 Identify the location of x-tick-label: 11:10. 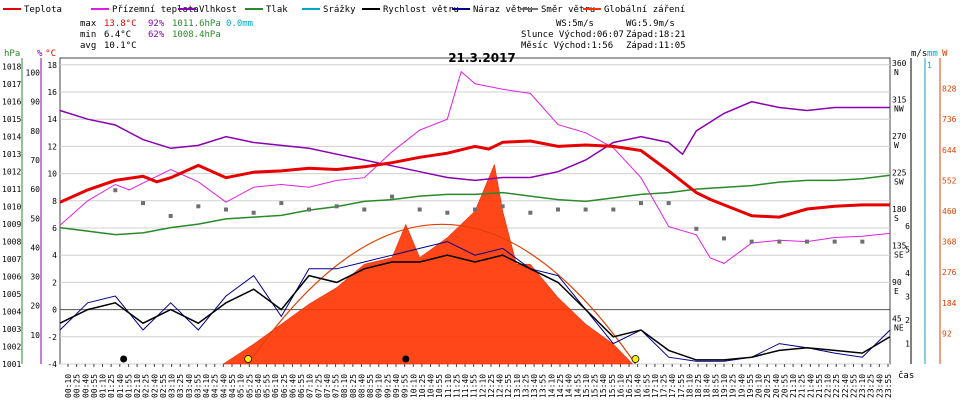
(448, 386).